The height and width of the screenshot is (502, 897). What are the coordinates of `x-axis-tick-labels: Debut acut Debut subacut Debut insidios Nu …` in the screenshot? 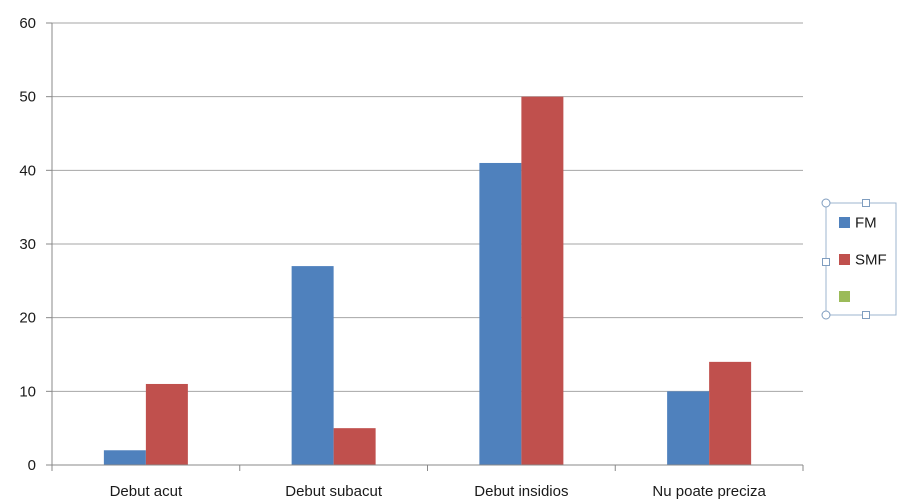 It's located at (438, 491).